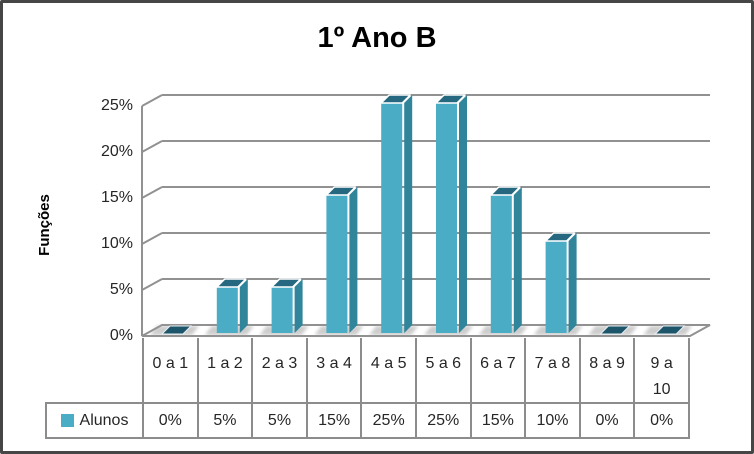  I want to click on legend-cell: Alunos, so click(94, 420).